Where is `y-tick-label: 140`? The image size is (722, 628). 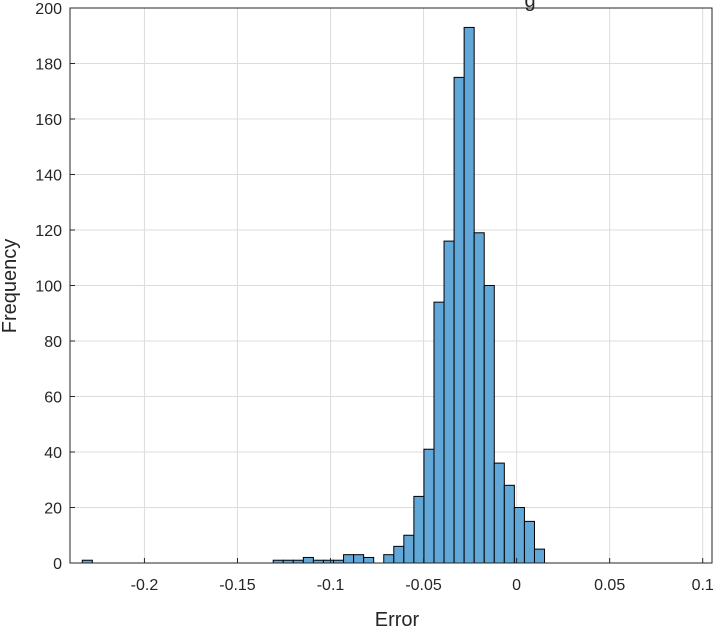 y-tick-label: 140 is located at coordinates (48, 176).